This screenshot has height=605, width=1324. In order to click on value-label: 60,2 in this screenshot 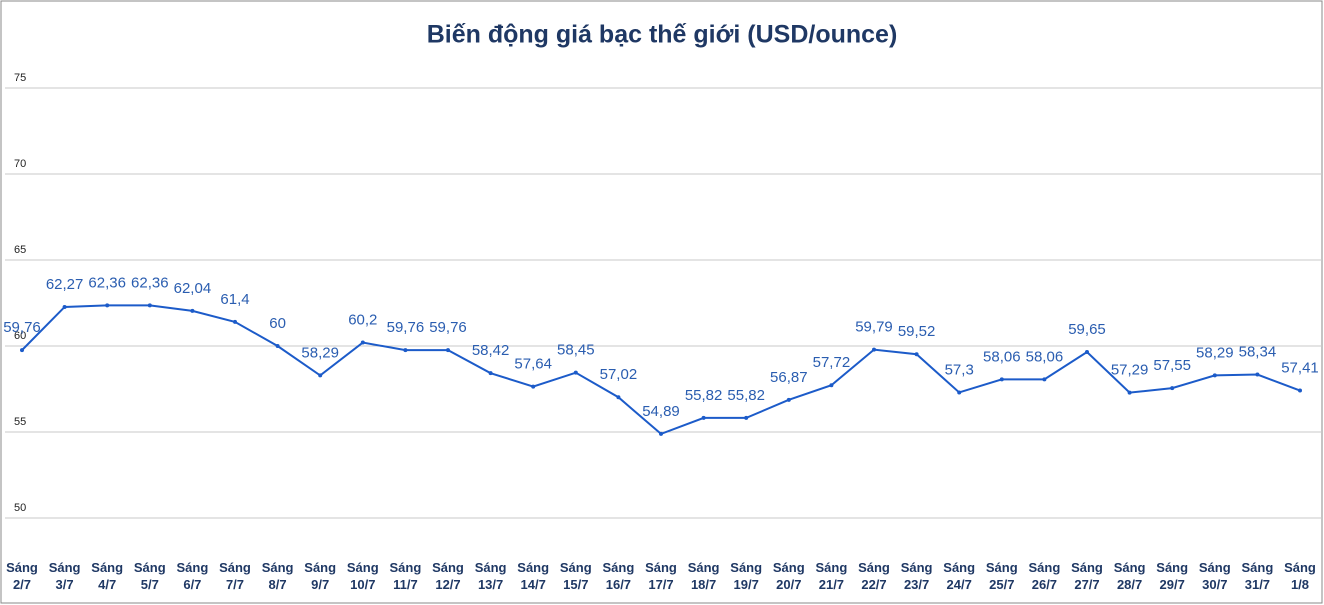, I will do `click(362, 320)`.